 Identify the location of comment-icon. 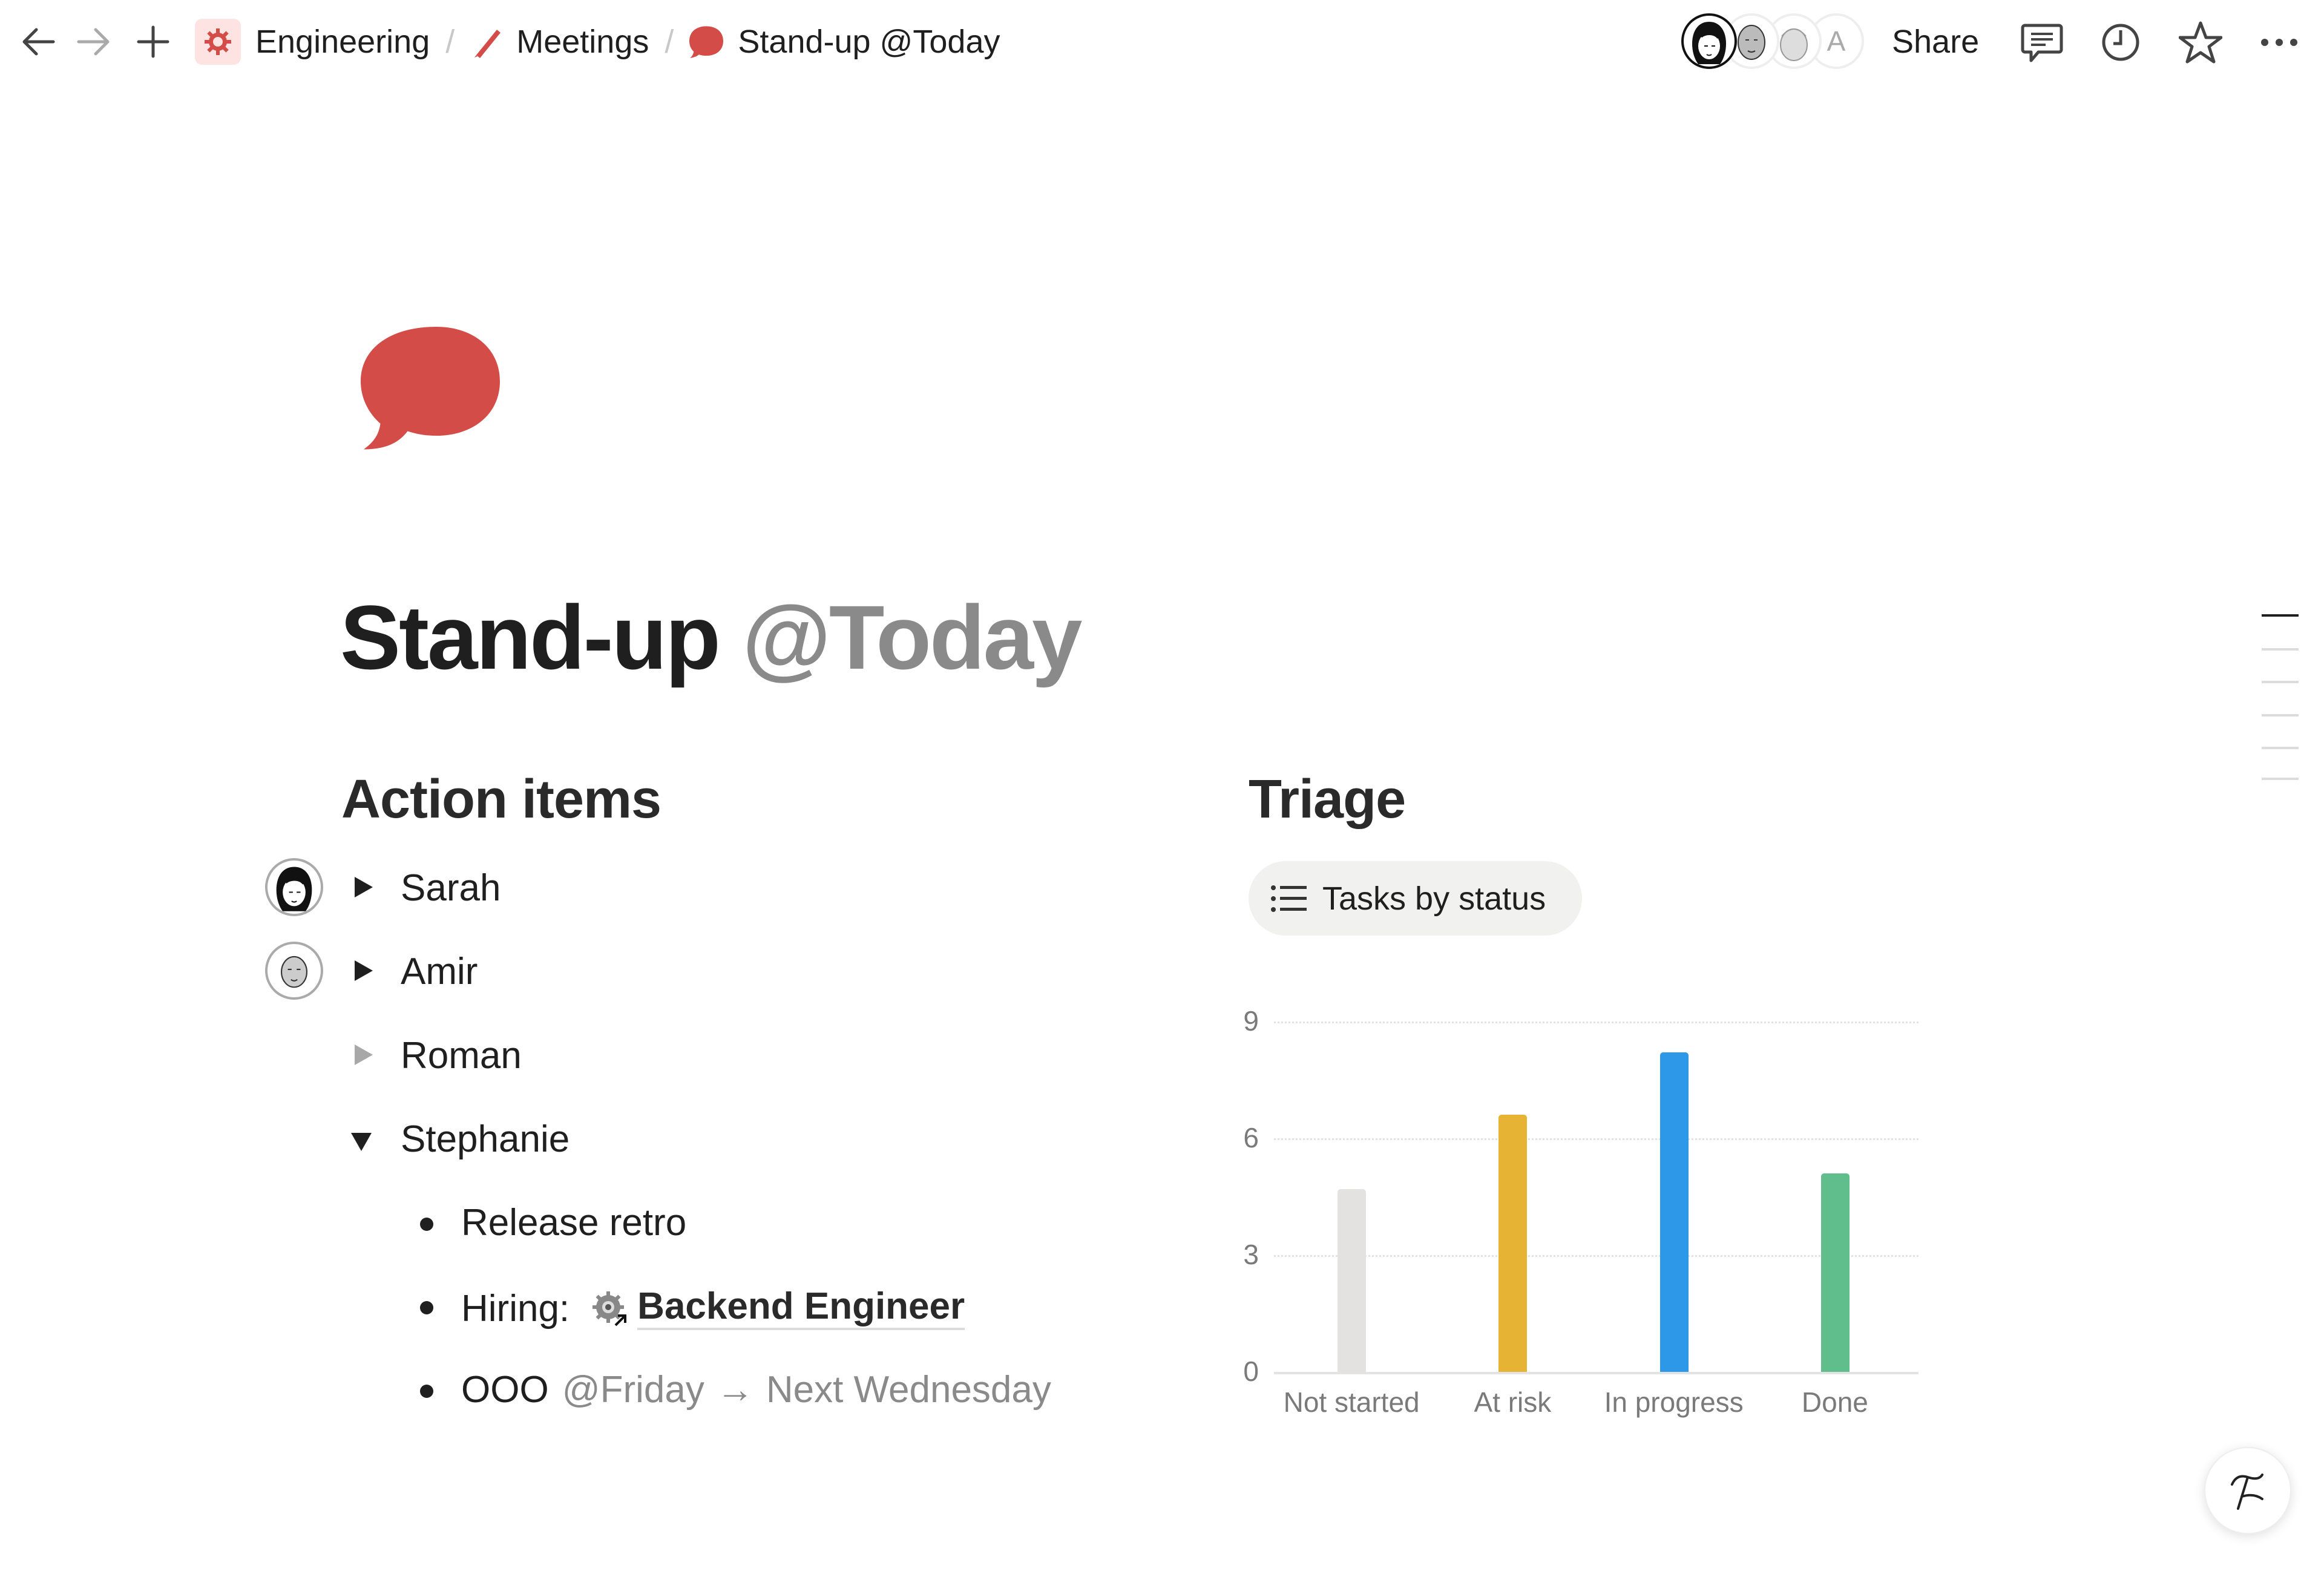
(2042, 43).